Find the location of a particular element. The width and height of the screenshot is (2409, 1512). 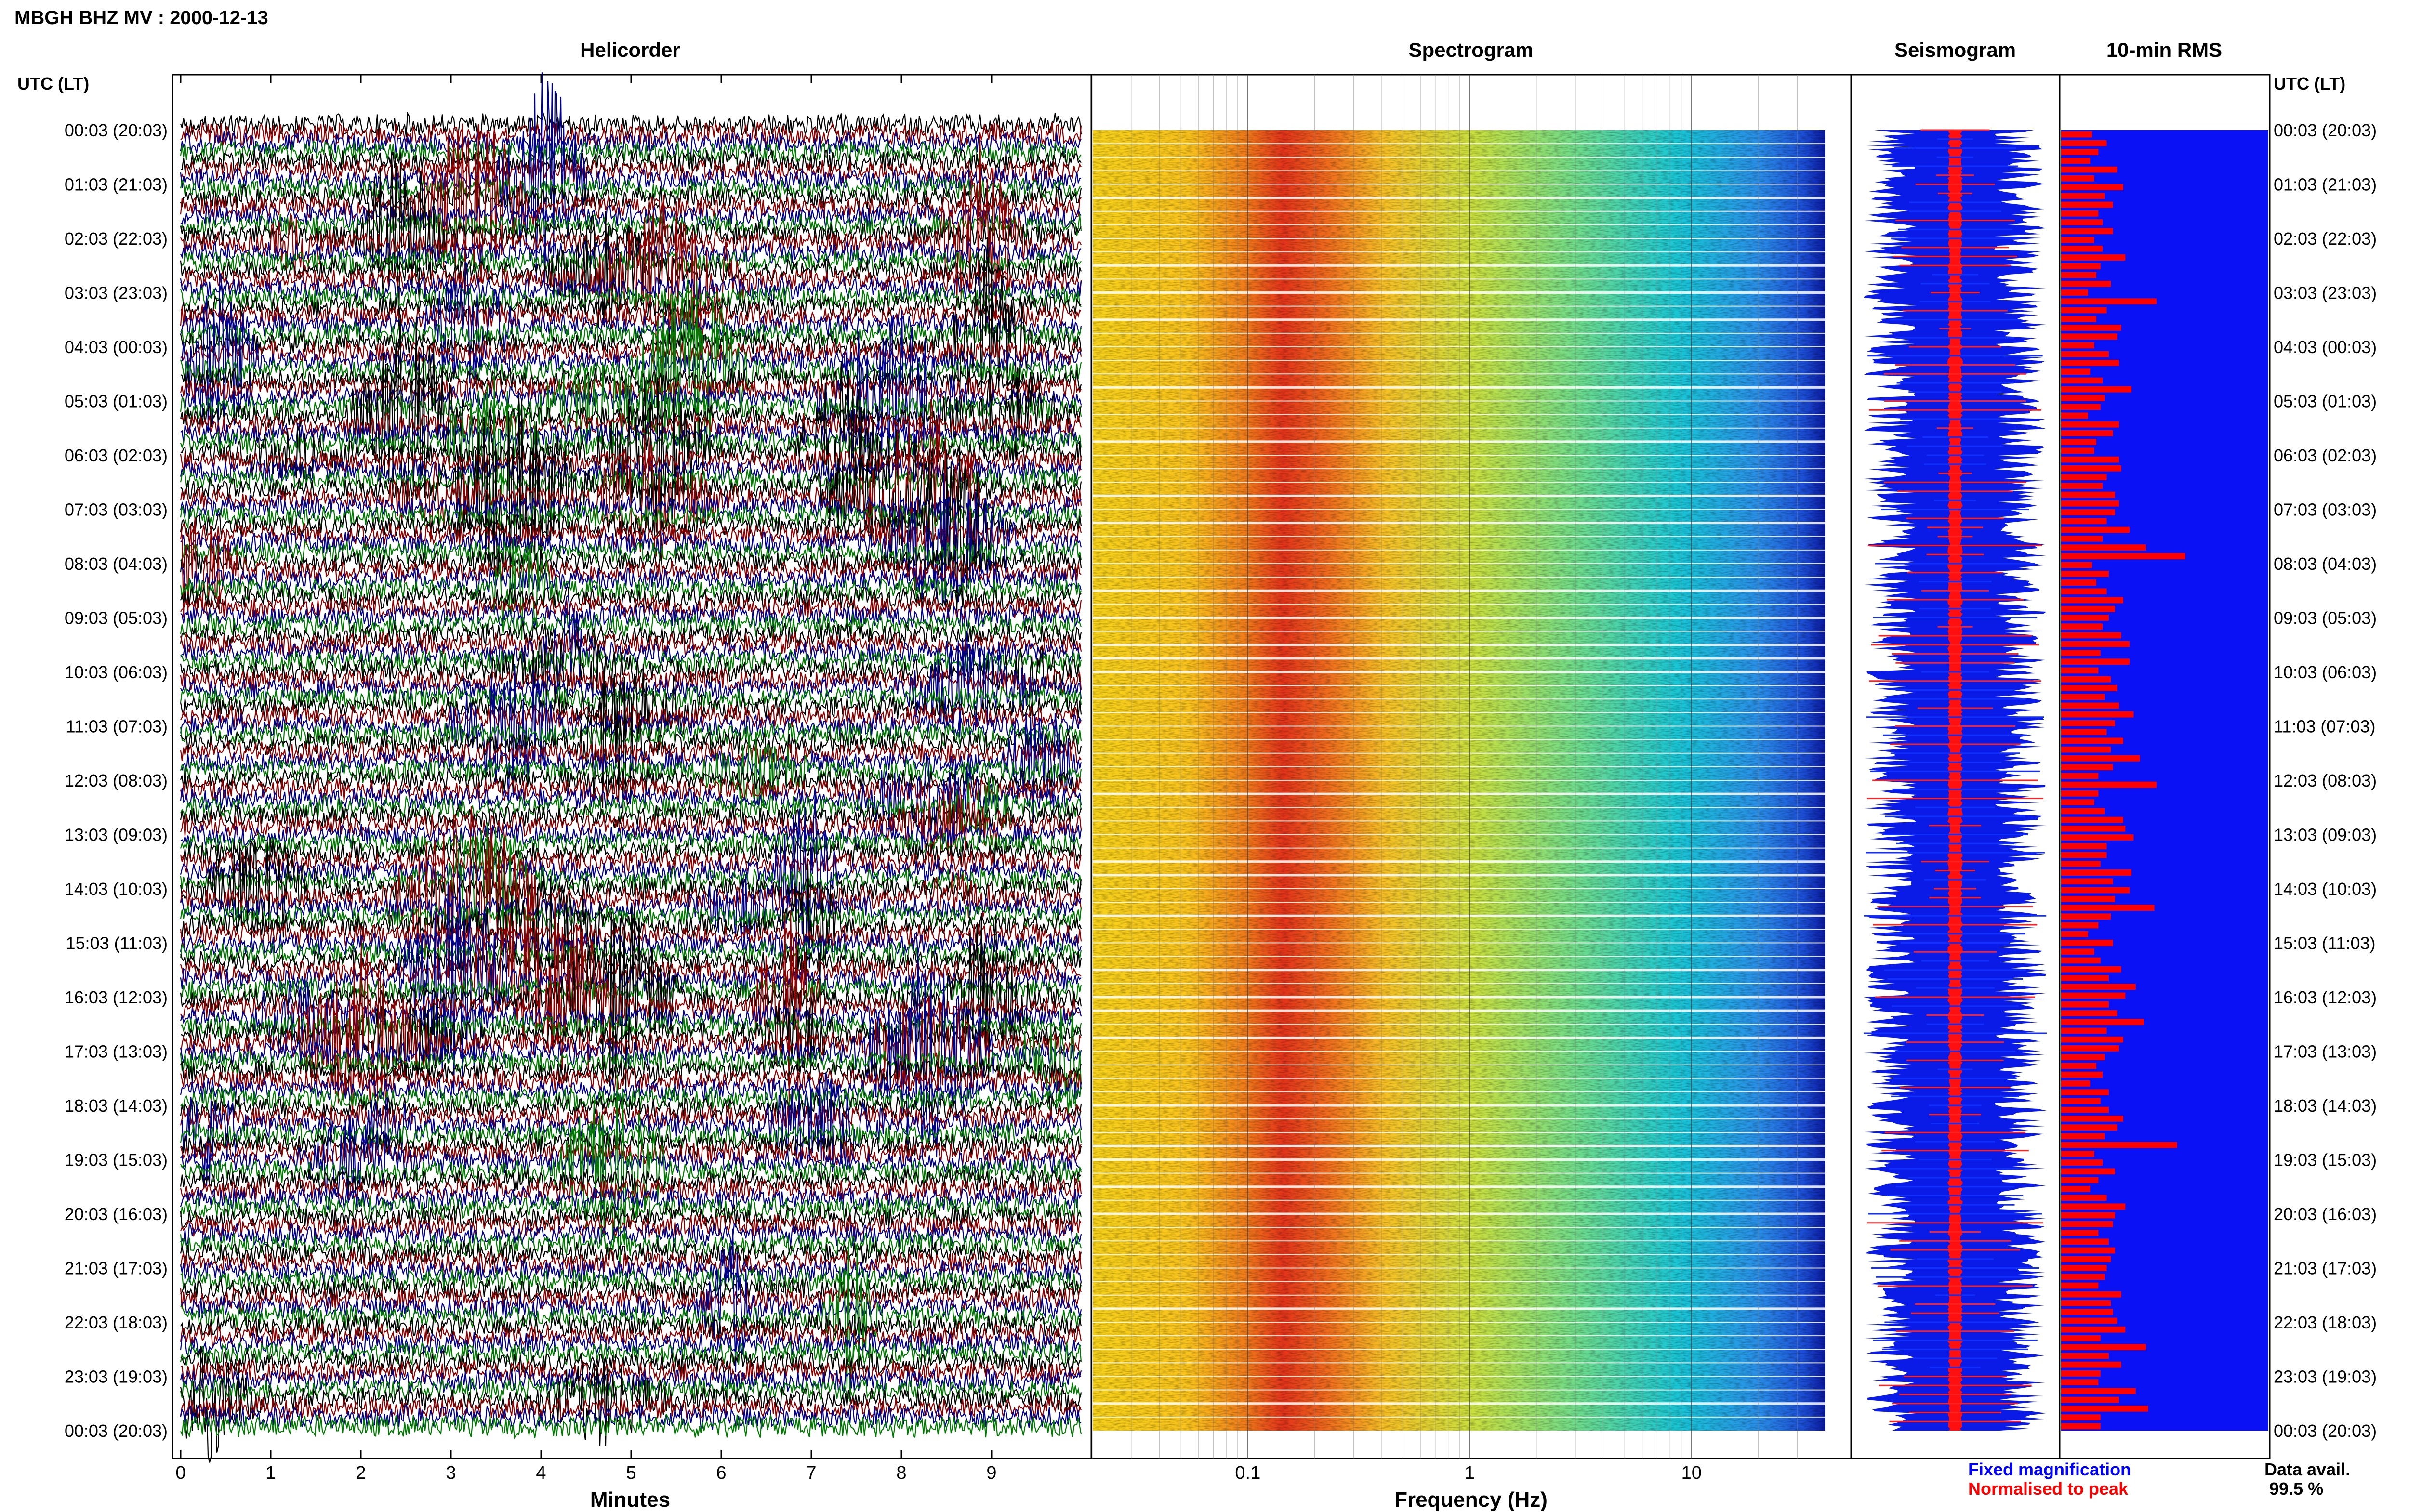

time-label-left: 00:03 (20:03) is located at coordinates (116, 130).